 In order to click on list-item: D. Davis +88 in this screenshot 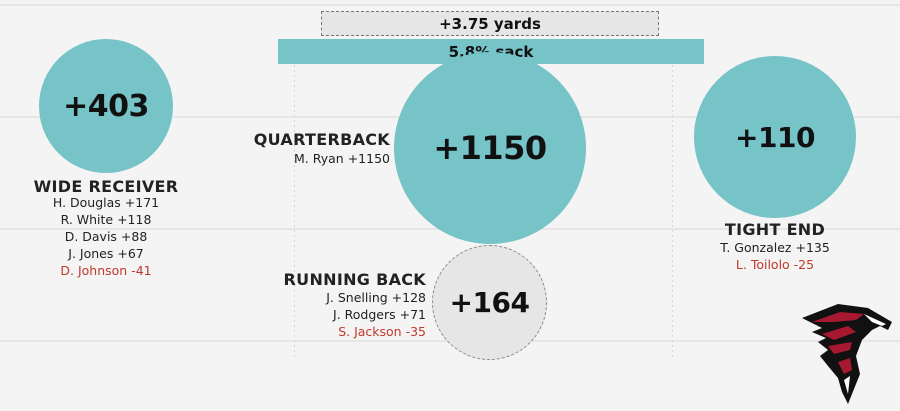, I will do `click(106, 236)`.